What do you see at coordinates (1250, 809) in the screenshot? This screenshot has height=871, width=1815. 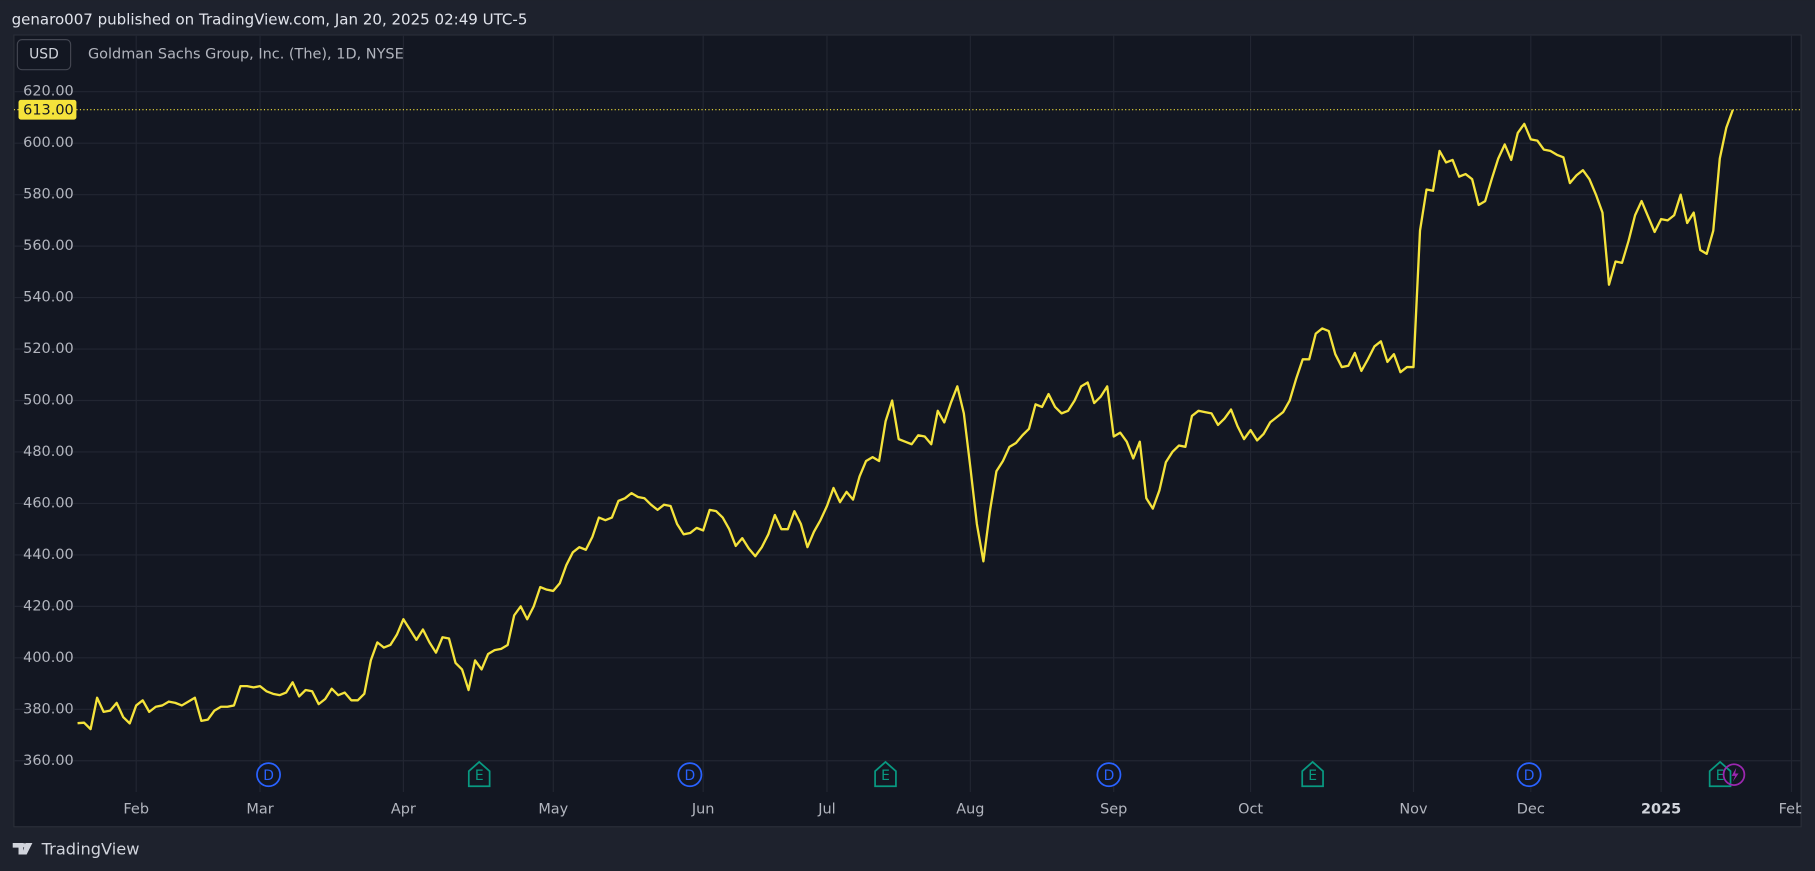 I see `x-tick-label: Oct` at bounding box center [1250, 809].